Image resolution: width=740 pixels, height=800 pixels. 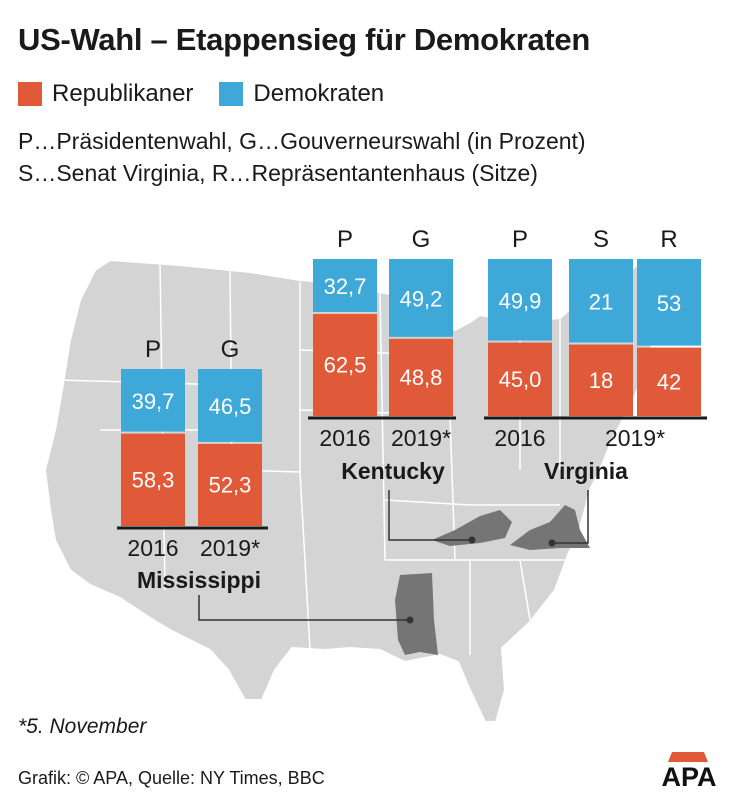 I want to click on label-kentucky-p-democrats: 32,7, so click(x=345, y=286).